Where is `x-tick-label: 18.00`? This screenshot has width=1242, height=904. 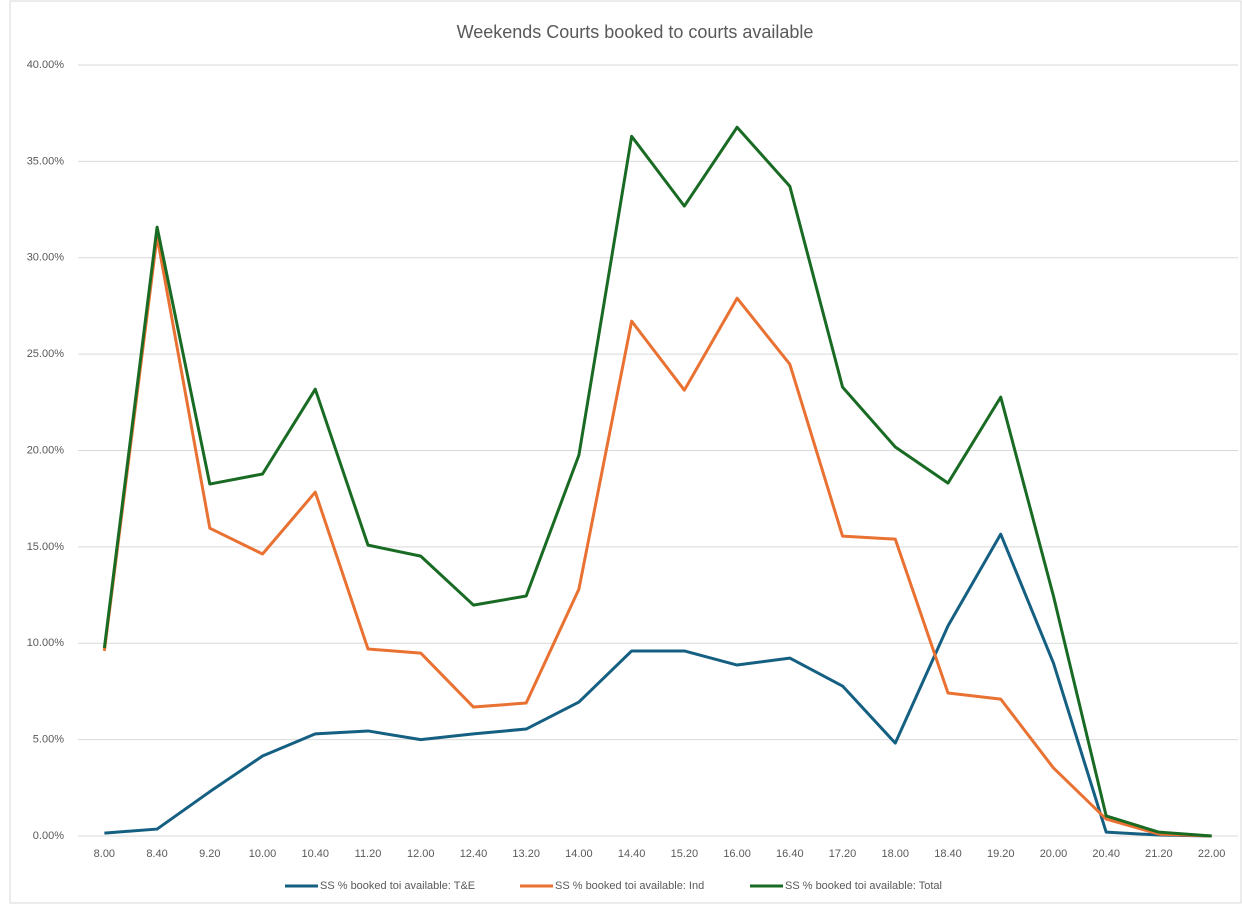 x-tick-label: 18.00 is located at coordinates (896, 854).